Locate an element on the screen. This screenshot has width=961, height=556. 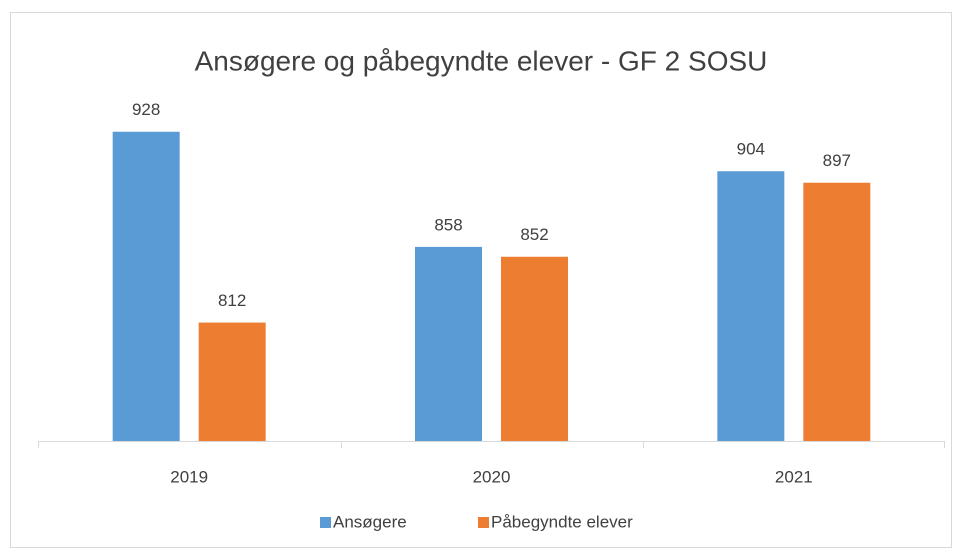
data-label: 904 is located at coordinates (751, 149).